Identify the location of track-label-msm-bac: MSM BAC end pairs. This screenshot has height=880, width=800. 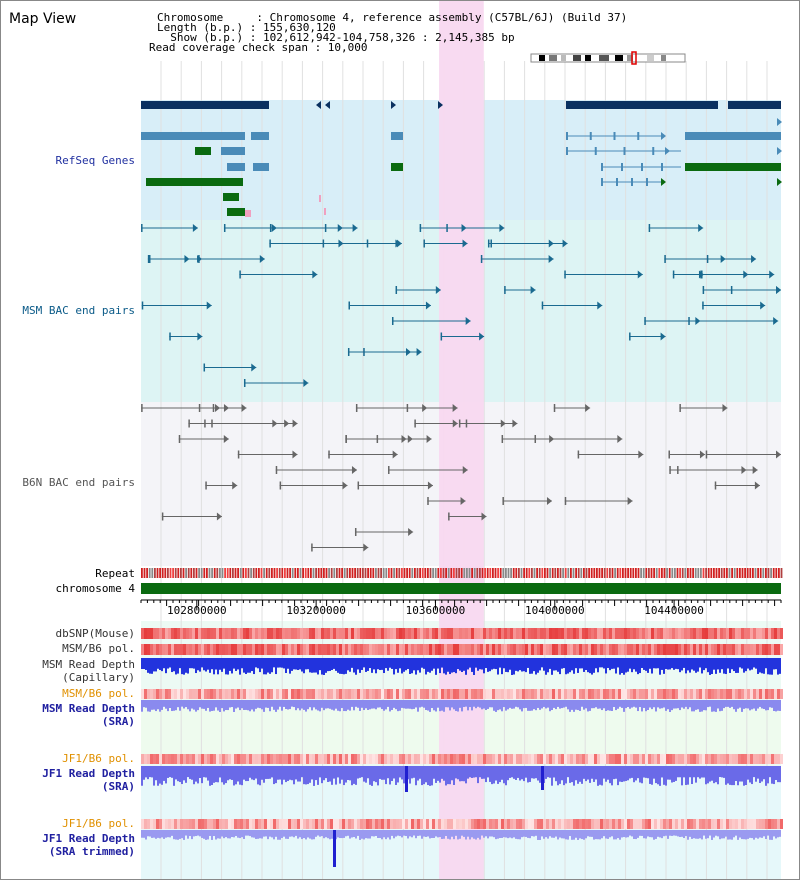
(78, 310).